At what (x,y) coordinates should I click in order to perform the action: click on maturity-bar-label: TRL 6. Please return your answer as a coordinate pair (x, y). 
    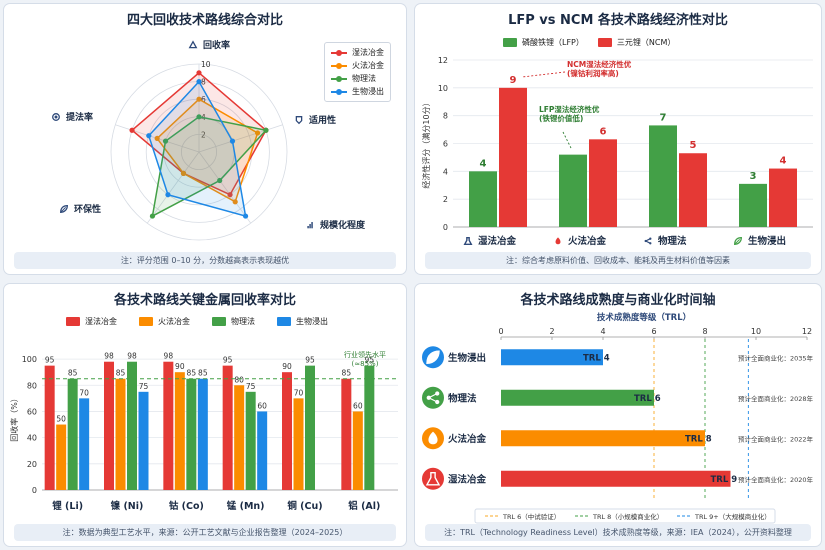
    Looking at the image, I should click on (647, 399).